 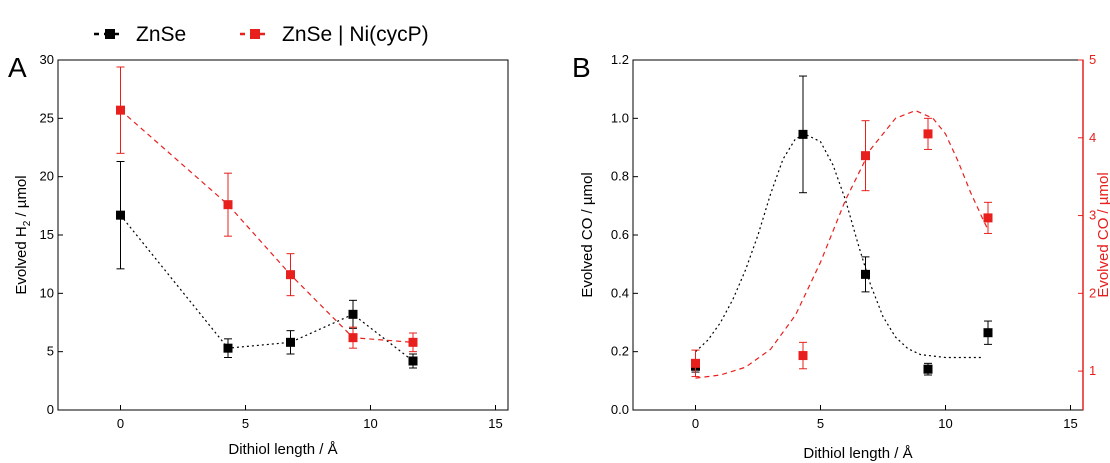 I want to click on y-axis-label-a-main: Evolved H, so click(x=21, y=260).